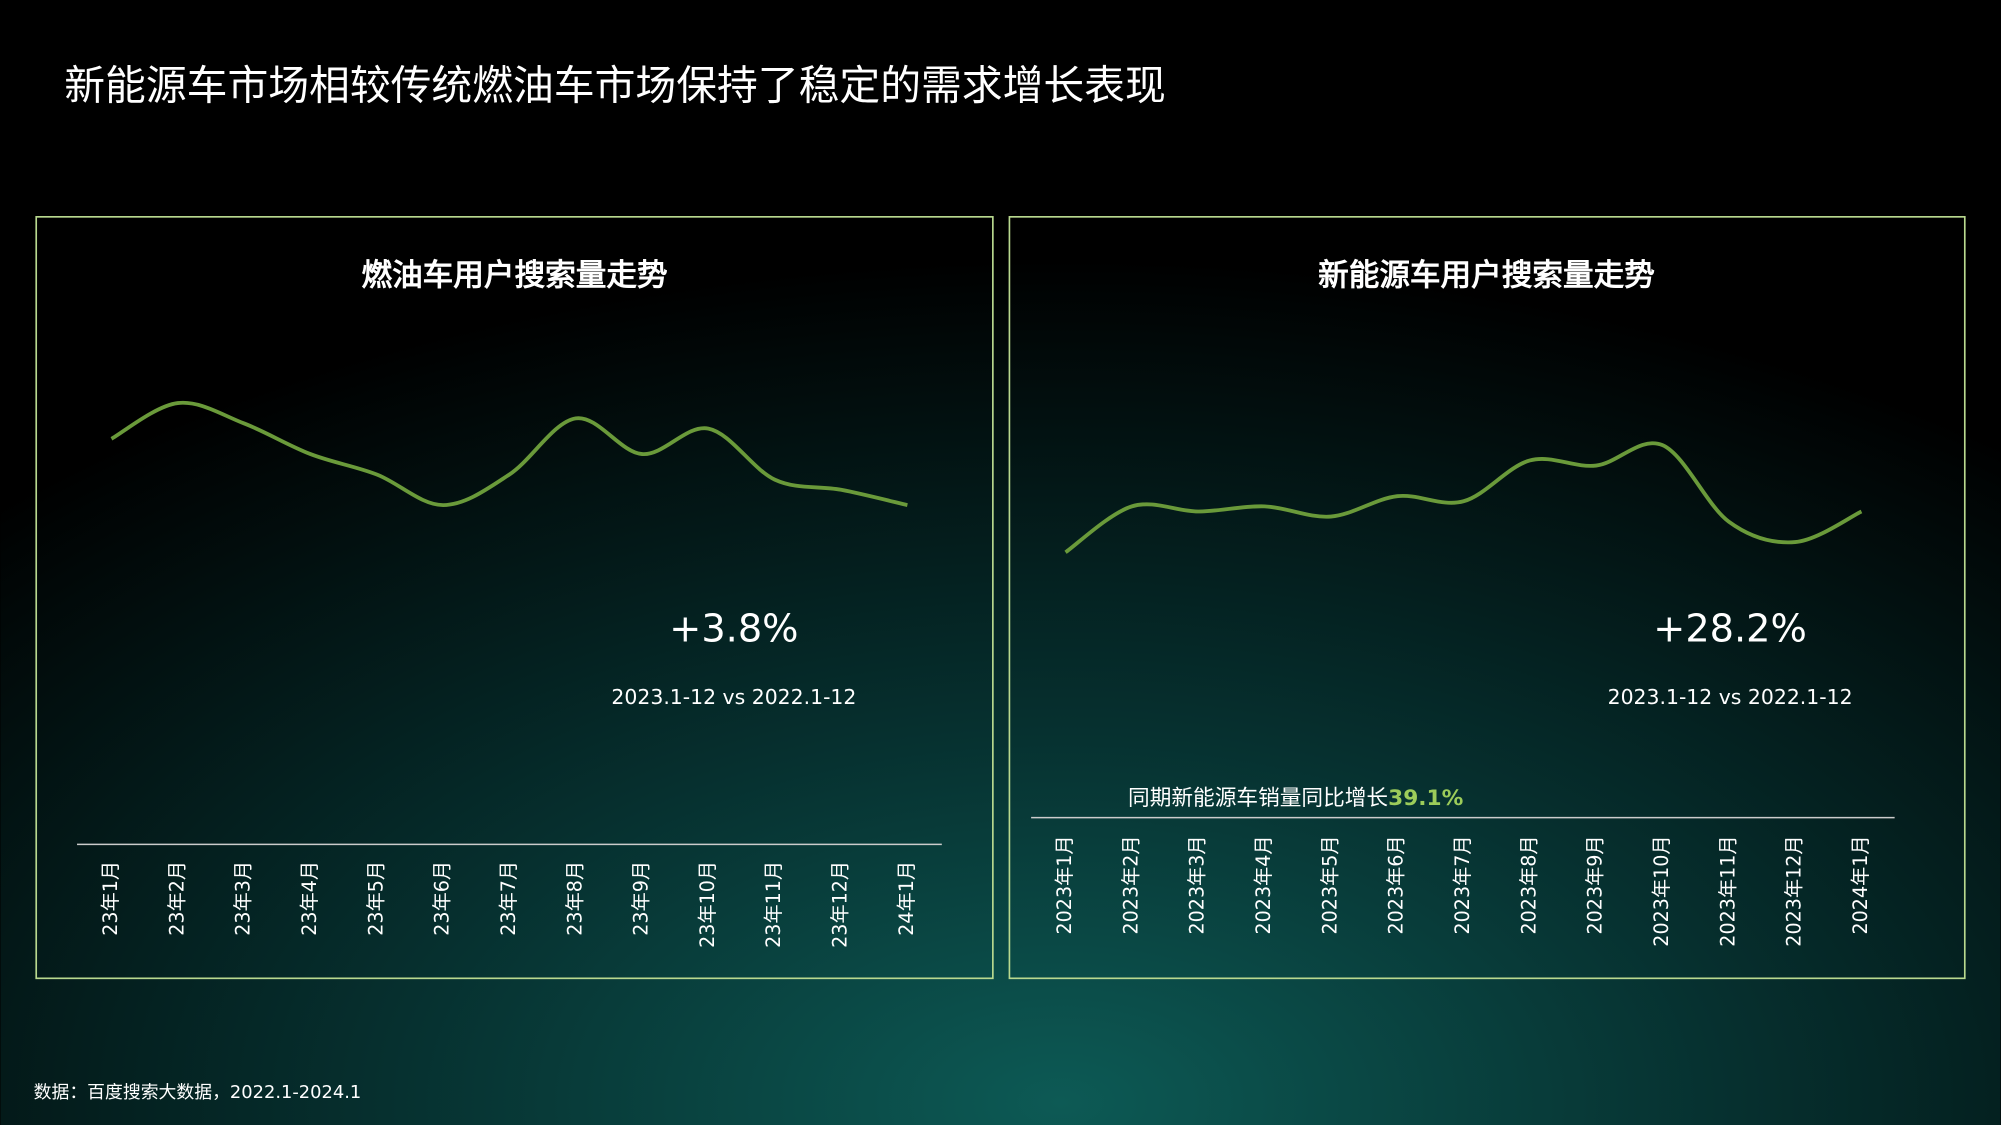  I want to click on note-text: 同期新能源车销量同比增长, so click(1258, 798).